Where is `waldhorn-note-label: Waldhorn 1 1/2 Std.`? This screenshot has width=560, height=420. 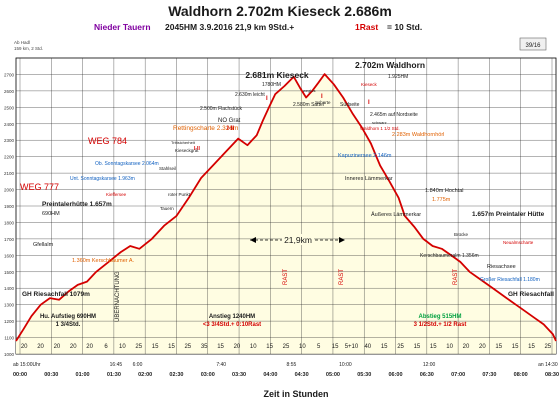 waldhorn-note-label: Waldhorn 1 1/2 Std. is located at coordinates (380, 128).